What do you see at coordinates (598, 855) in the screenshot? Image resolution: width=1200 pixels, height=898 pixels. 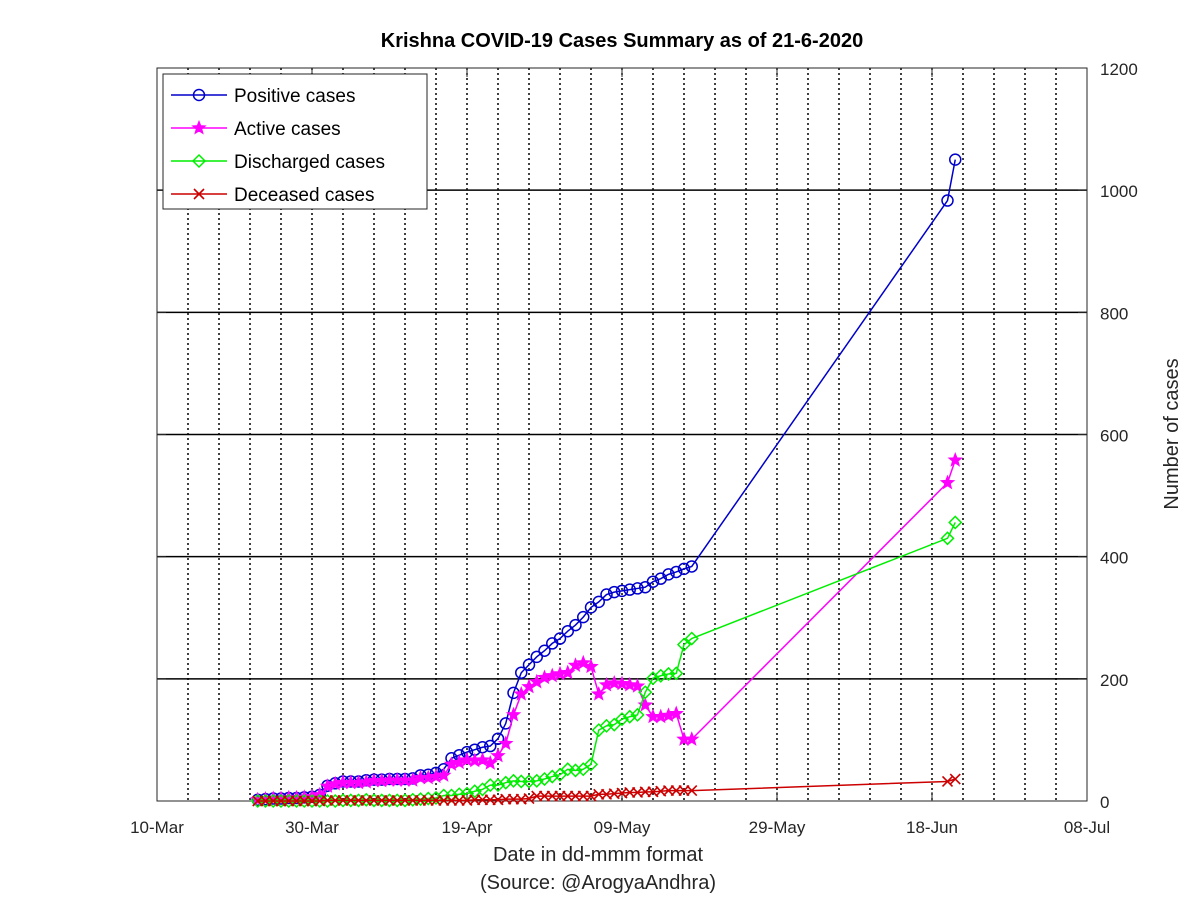 I see `x-axis-label: Date in dd-mmm format` at bounding box center [598, 855].